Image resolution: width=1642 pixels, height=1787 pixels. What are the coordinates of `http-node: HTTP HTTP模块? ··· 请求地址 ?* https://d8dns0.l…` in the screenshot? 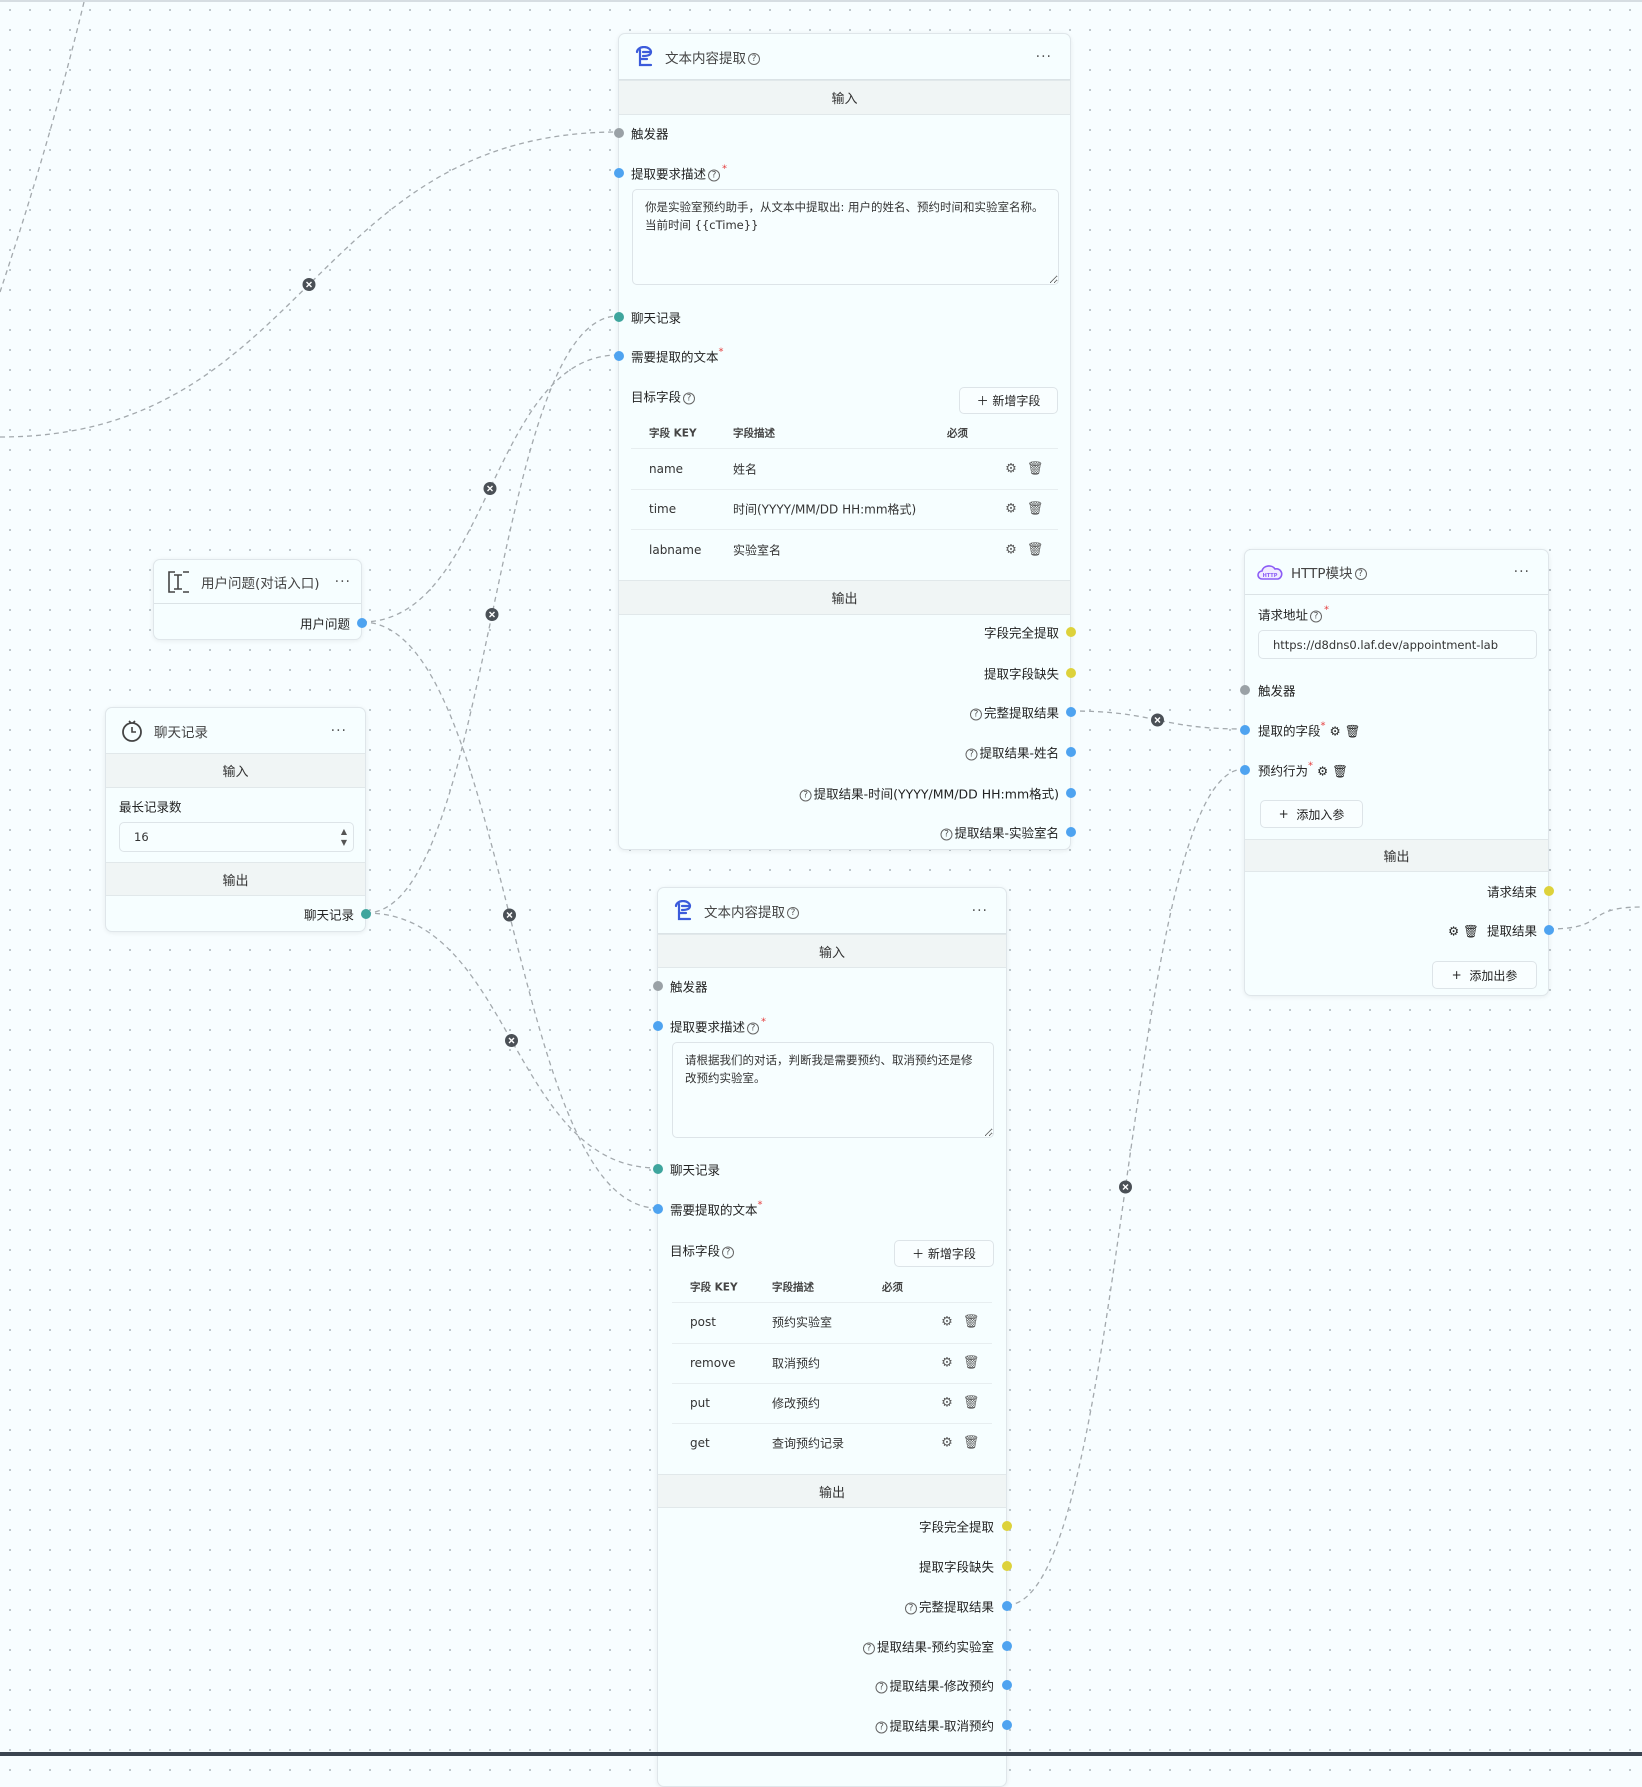 It's located at (1397, 772).